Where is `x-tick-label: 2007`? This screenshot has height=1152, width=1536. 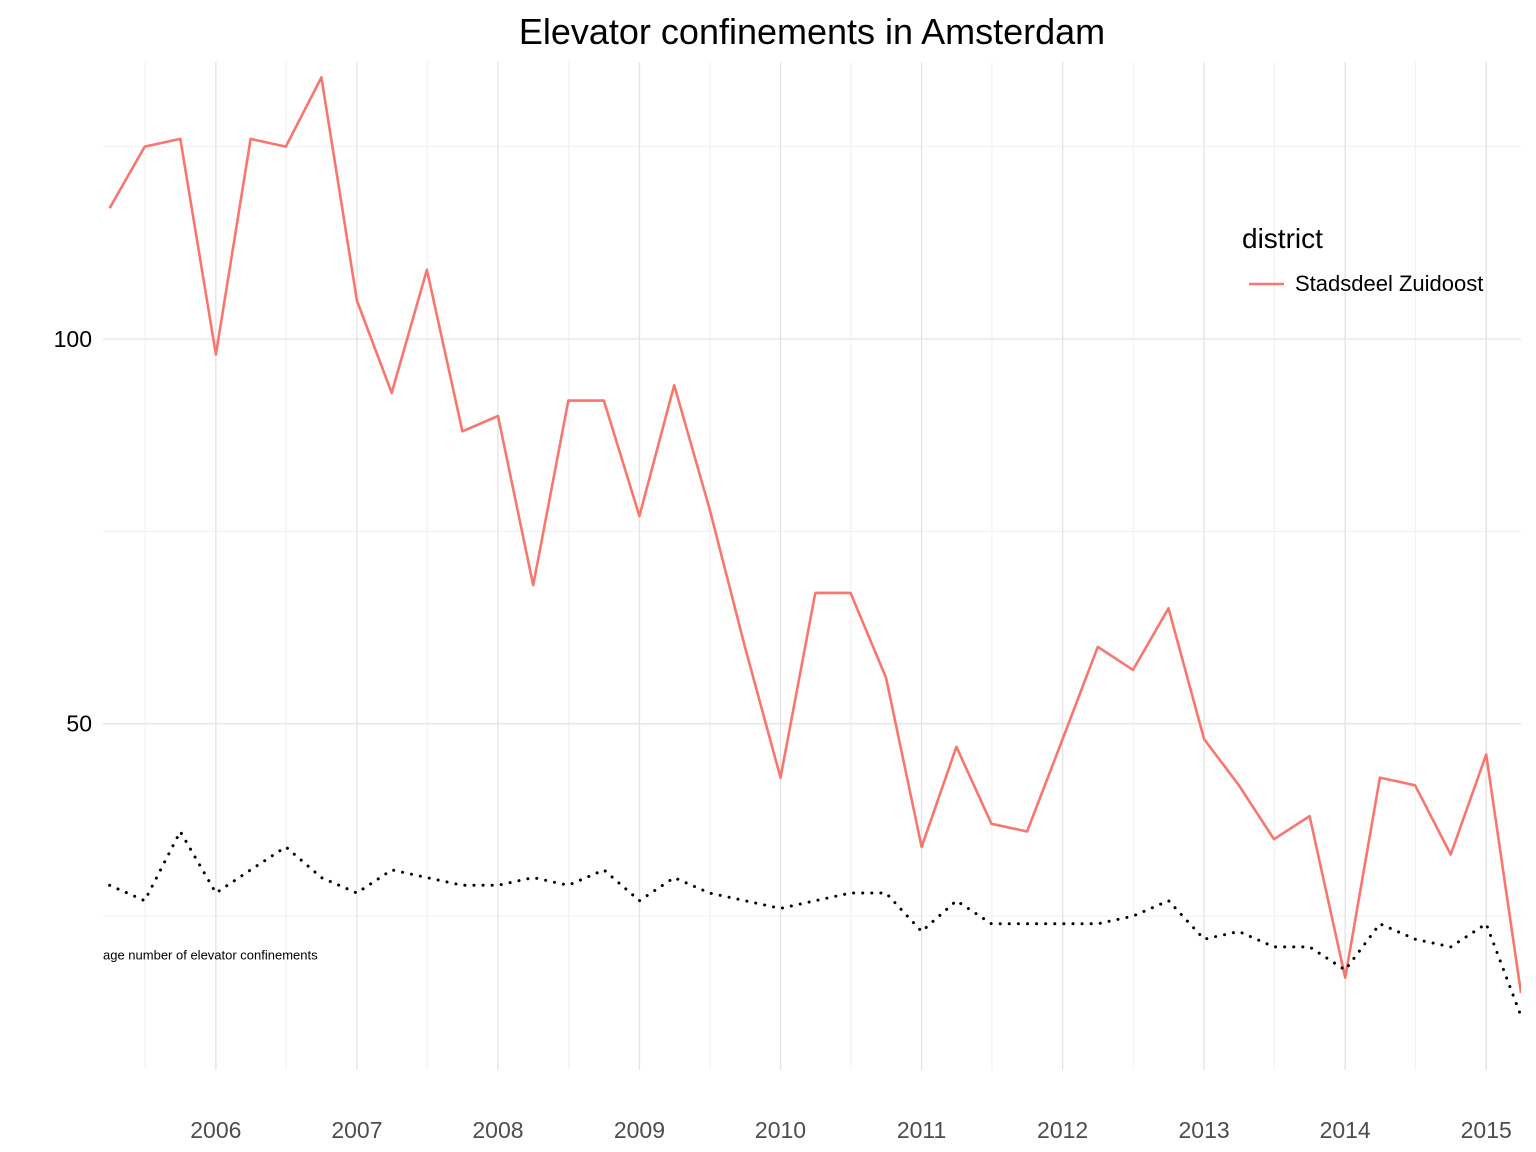 x-tick-label: 2007 is located at coordinates (356, 1130).